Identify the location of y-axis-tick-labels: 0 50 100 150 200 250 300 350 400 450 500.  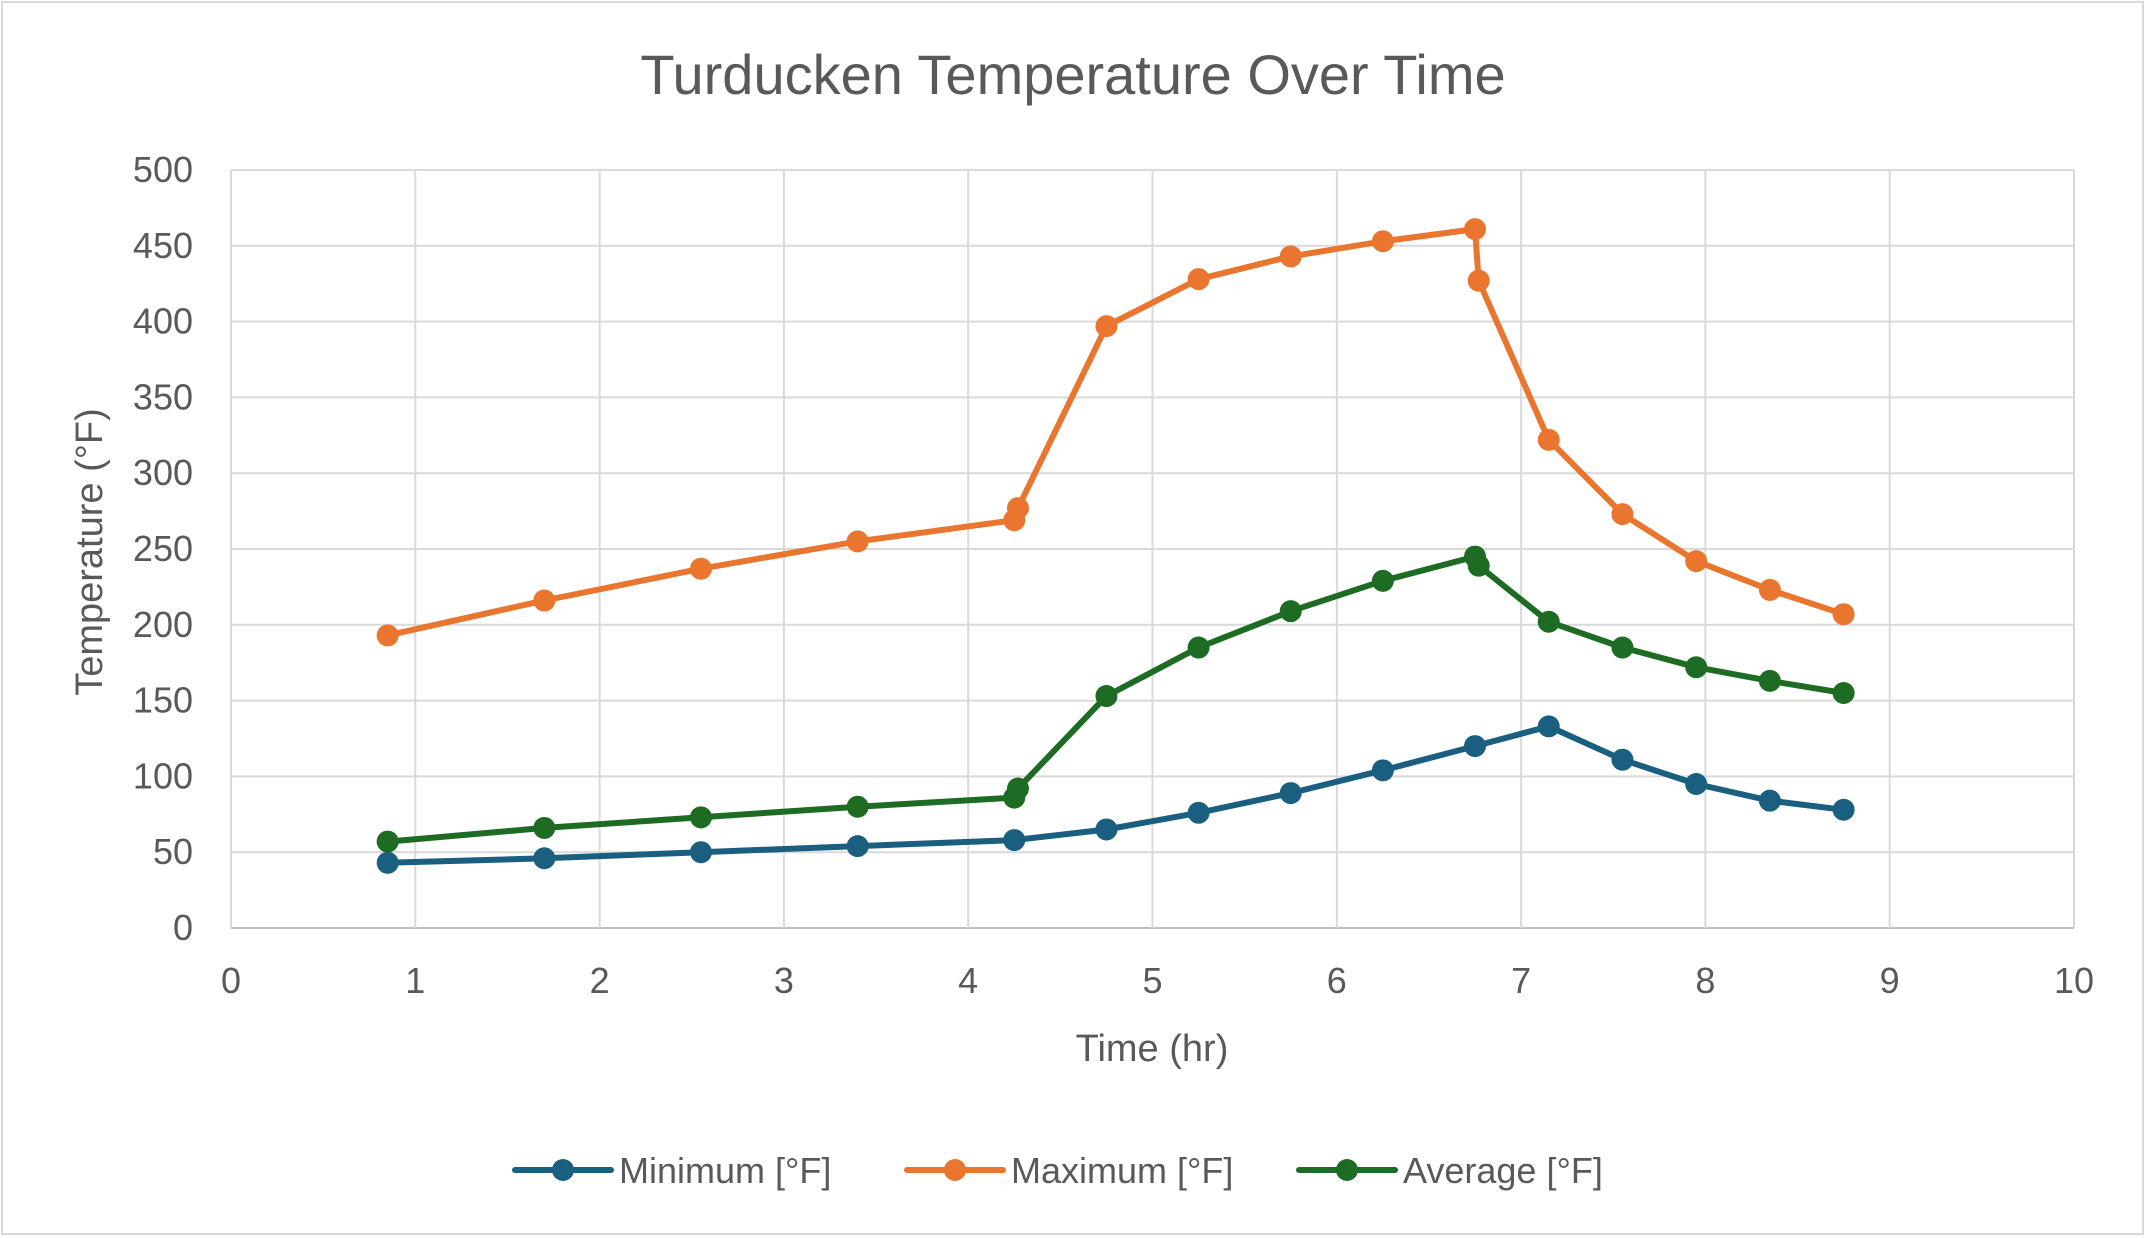
(163, 548).